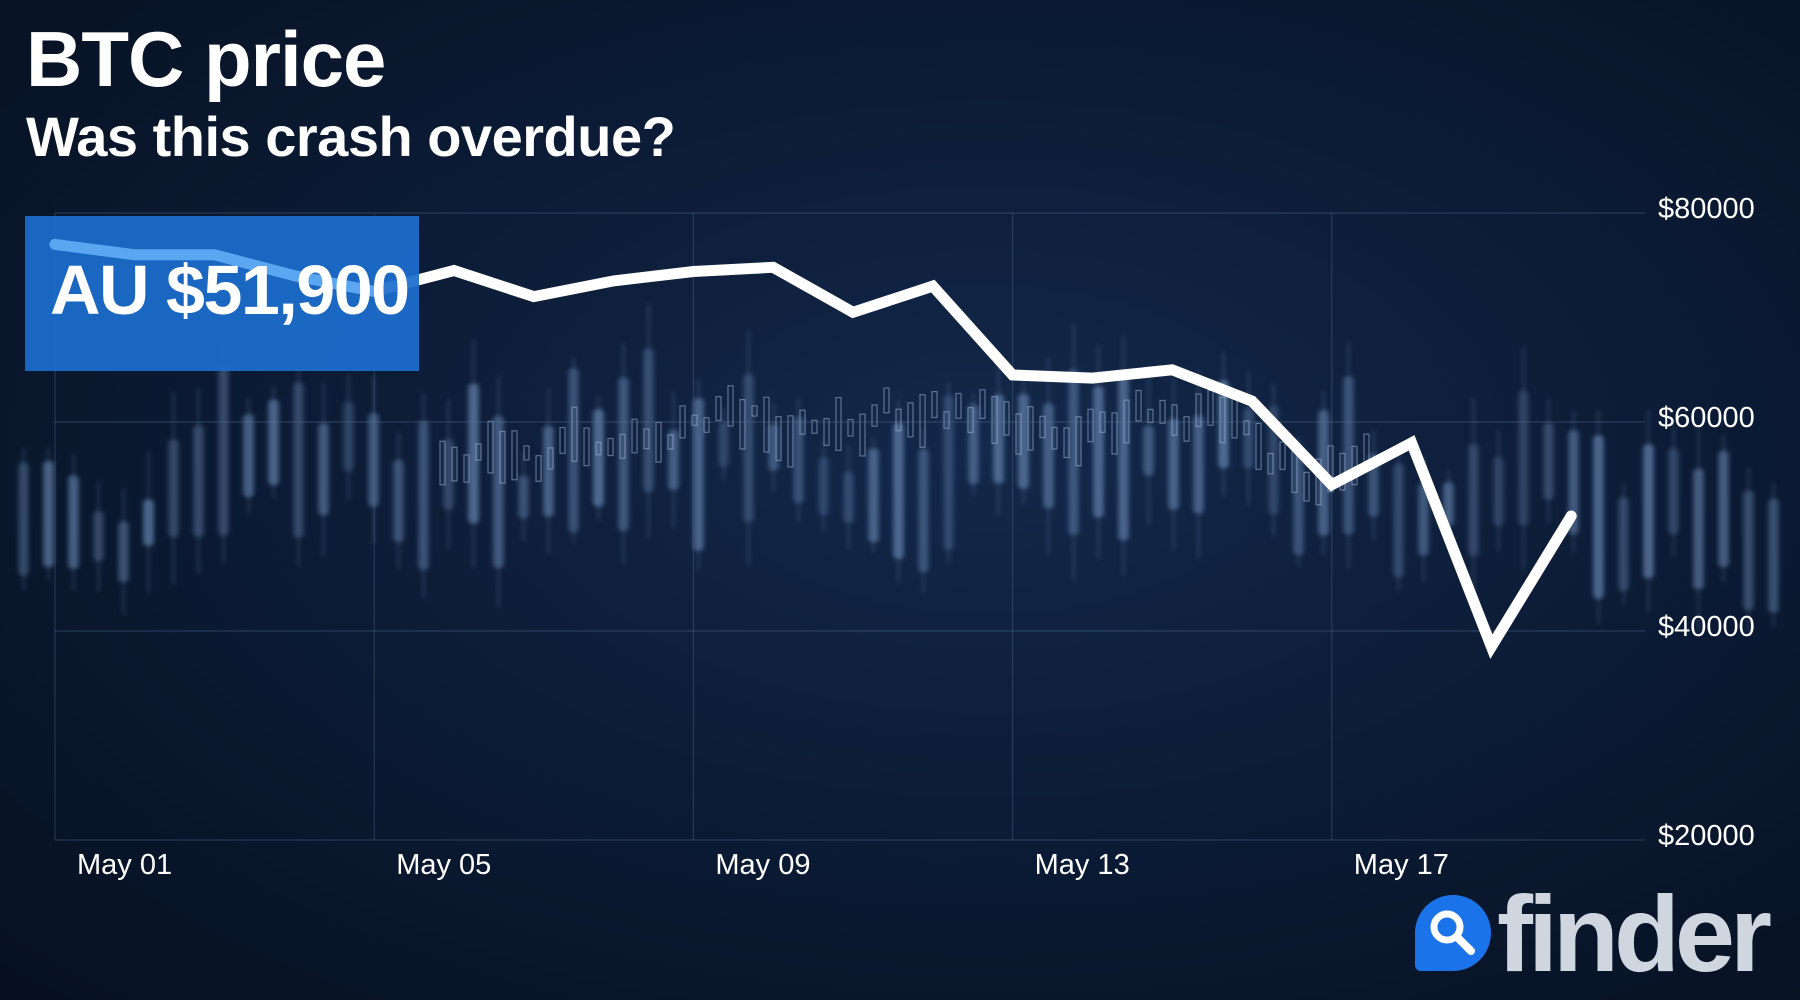  I want to click on chart-title: BTC price, so click(206, 59).